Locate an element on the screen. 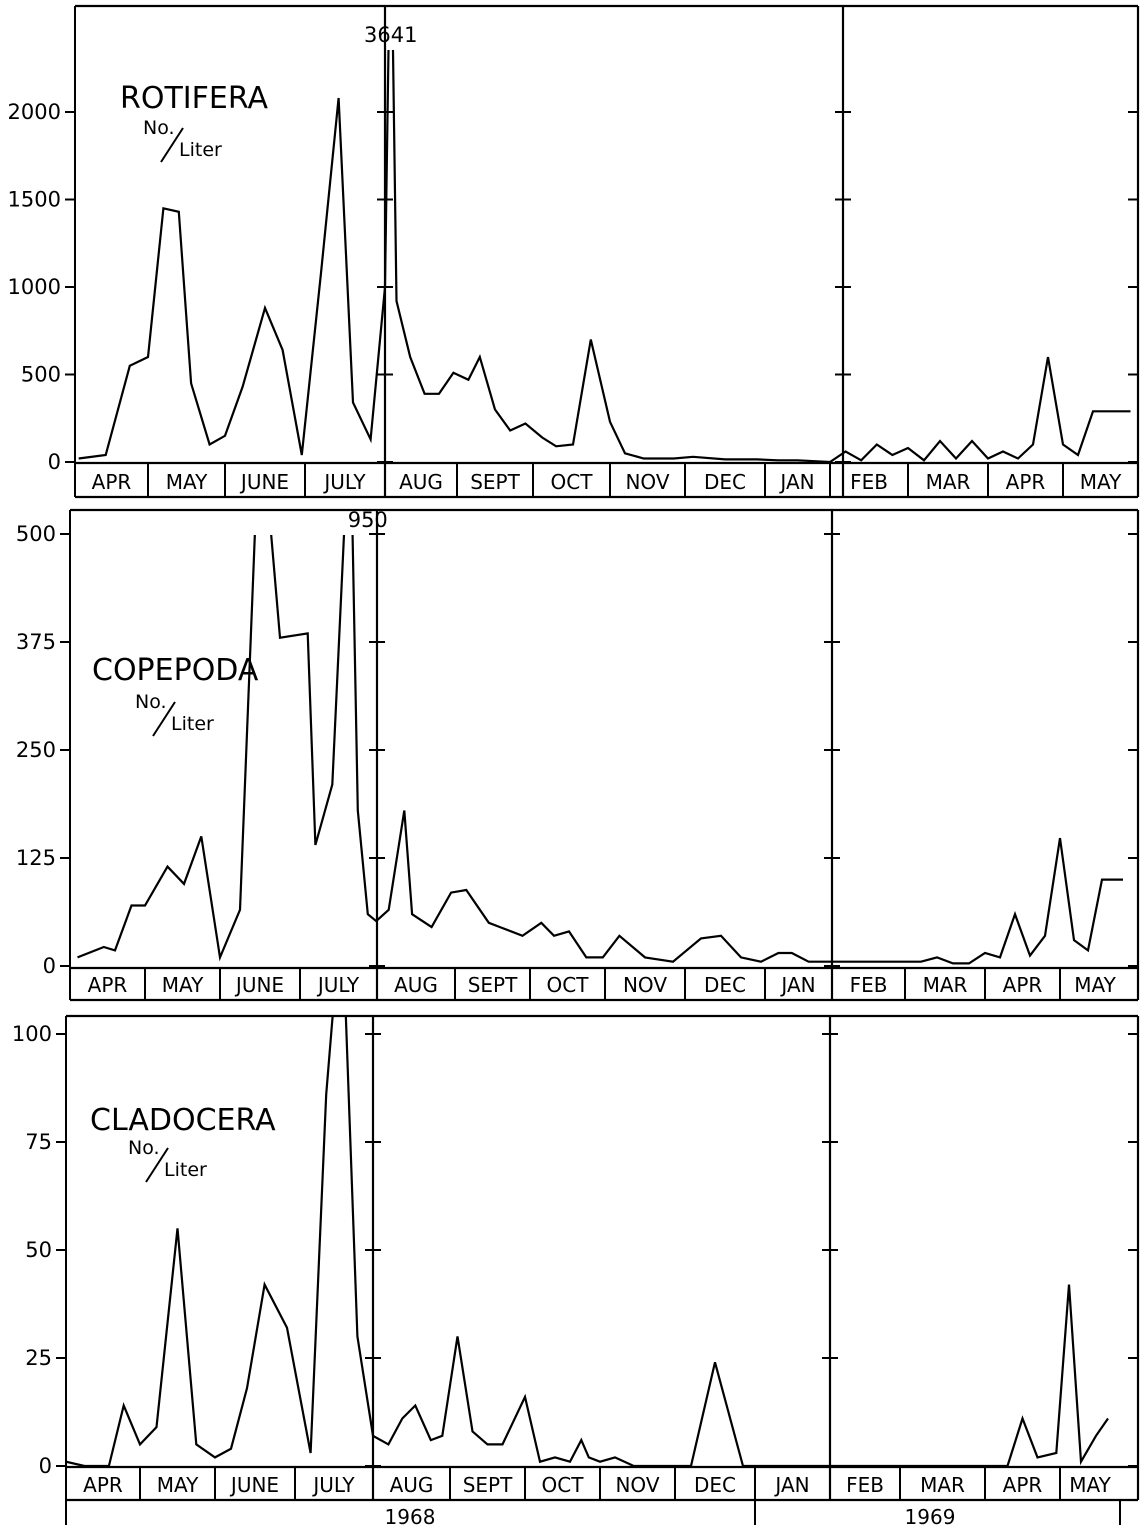 Image resolution: width=1142 pixels, height=1525 pixels. year-label-1969: 1969 is located at coordinates (930, 1515).